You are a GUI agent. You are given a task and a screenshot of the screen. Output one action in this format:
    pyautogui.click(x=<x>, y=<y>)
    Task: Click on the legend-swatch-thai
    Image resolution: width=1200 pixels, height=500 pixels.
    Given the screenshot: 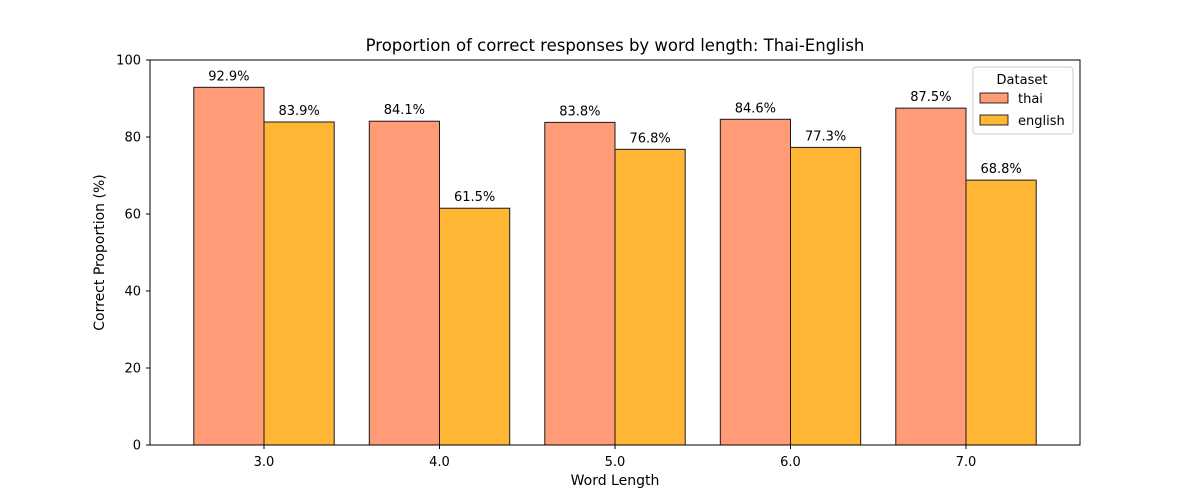 What is the action you would take?
    pyautogui.click(x=994, y=98)
    